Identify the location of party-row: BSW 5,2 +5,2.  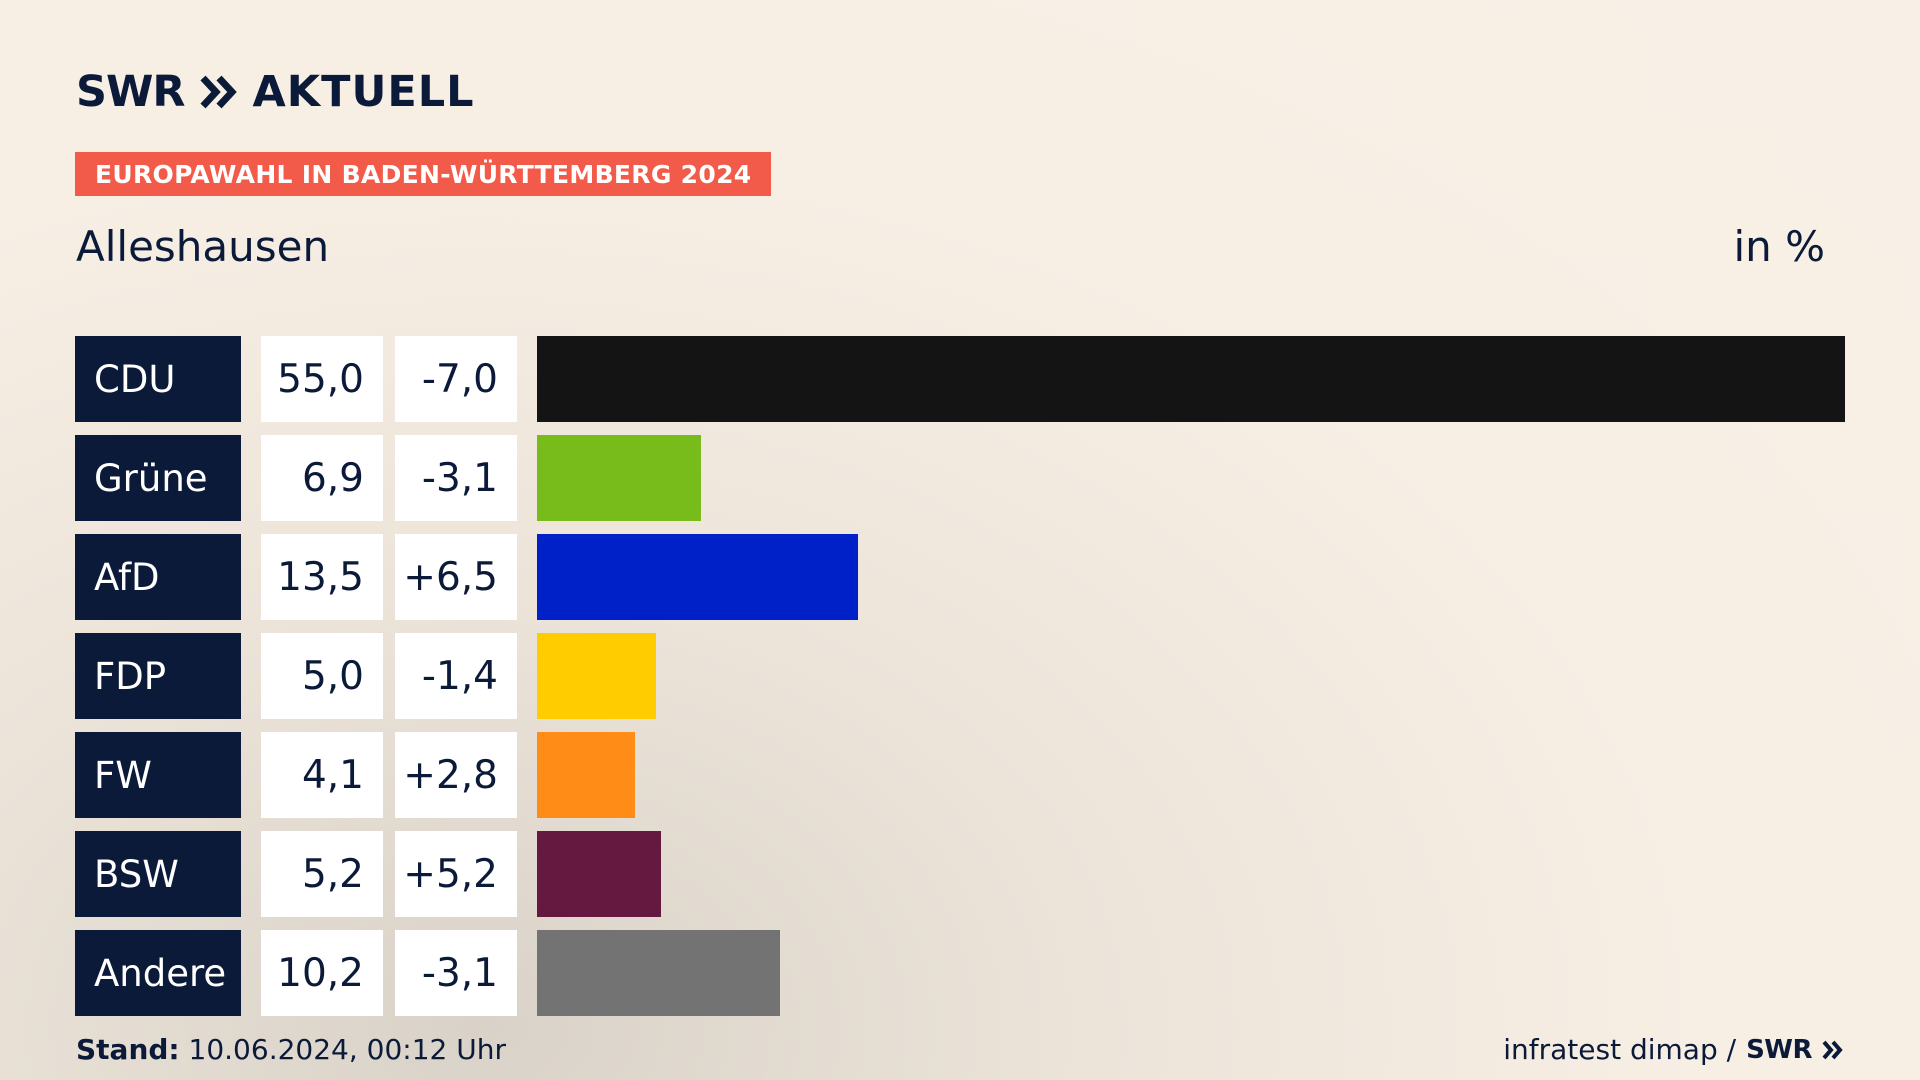
(960, 874).